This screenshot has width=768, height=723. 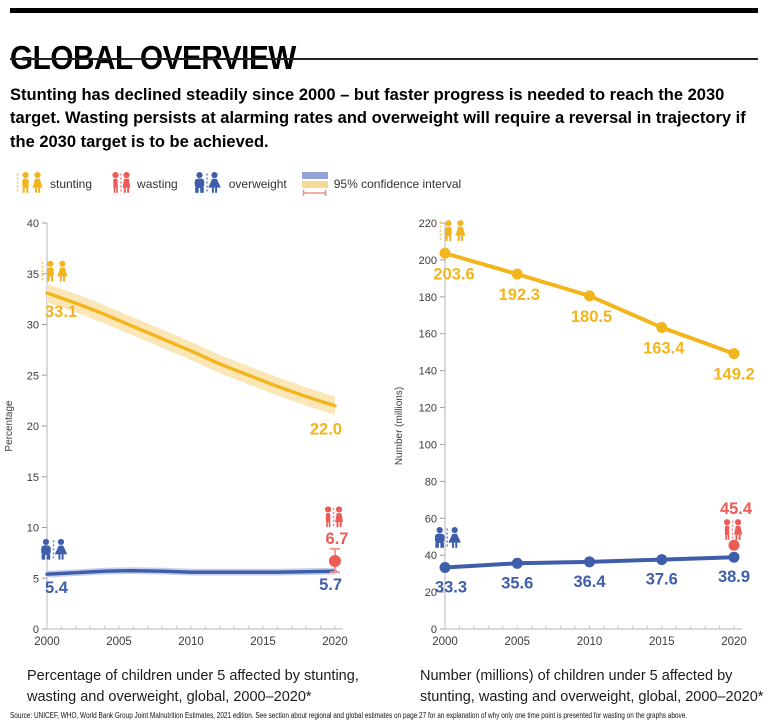 I want to click on confidence-interval-icon, so click(x=314, y=184).